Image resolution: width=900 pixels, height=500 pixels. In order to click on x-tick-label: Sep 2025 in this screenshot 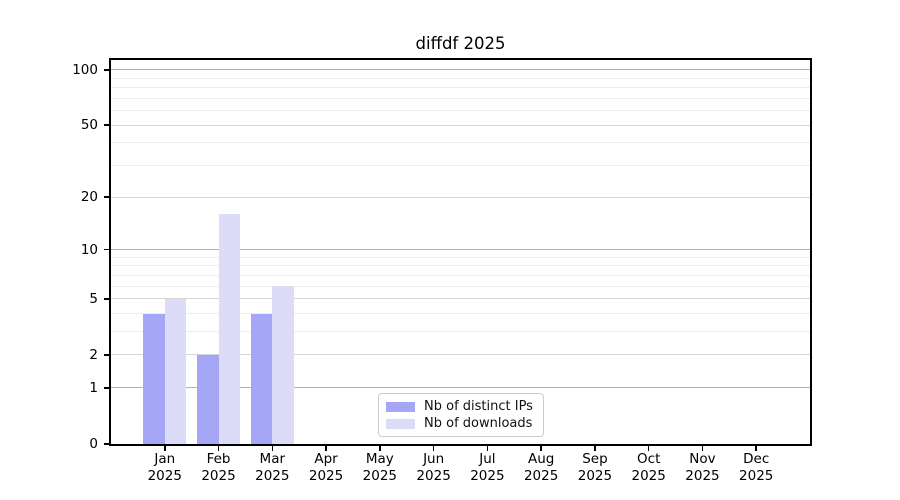, I will do `click(595, 467)`.